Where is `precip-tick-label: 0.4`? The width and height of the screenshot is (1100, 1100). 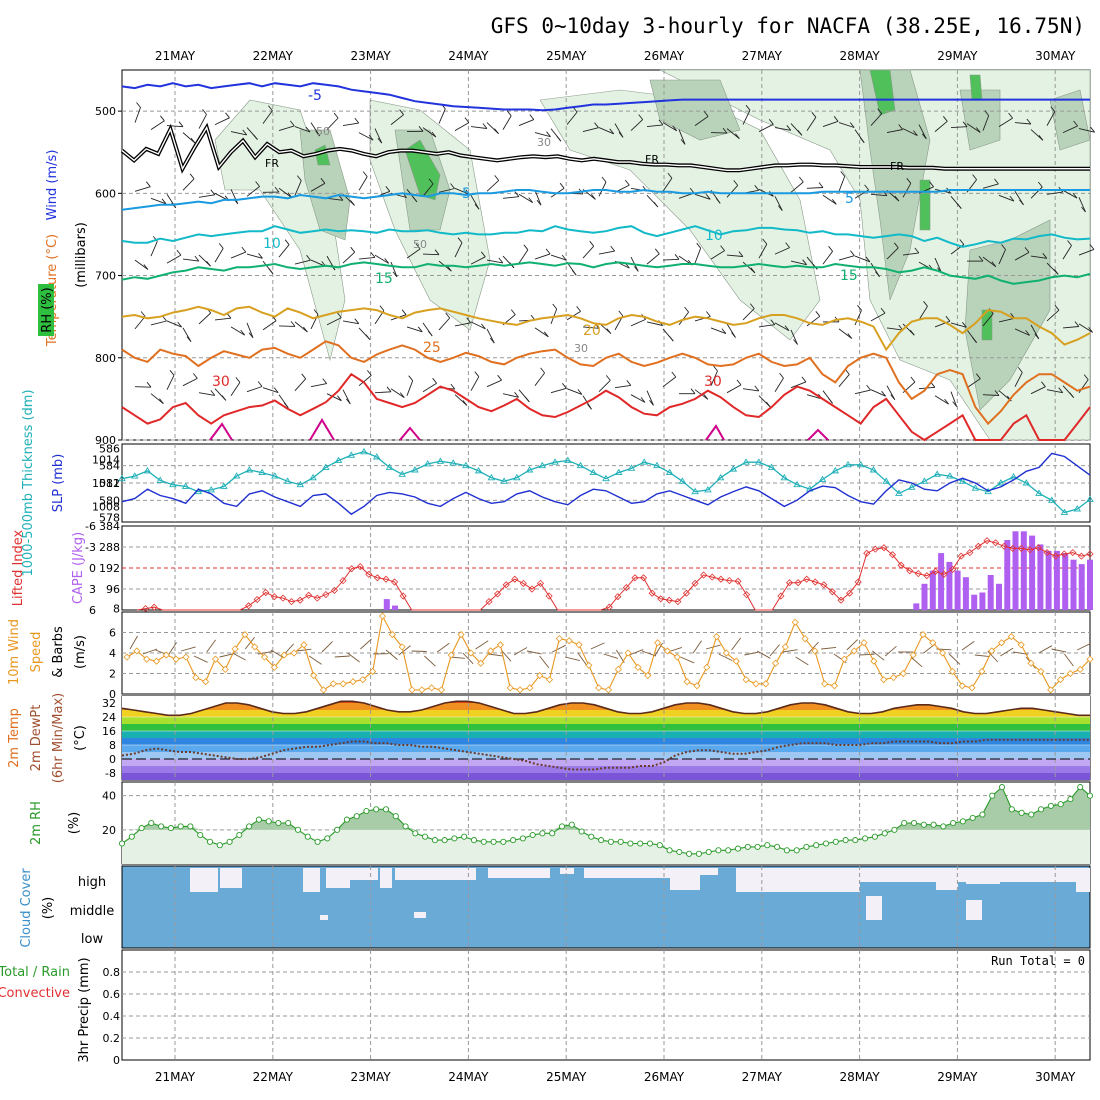 precip-tick-label: 0.4 is located at coordinates (112, 1016).